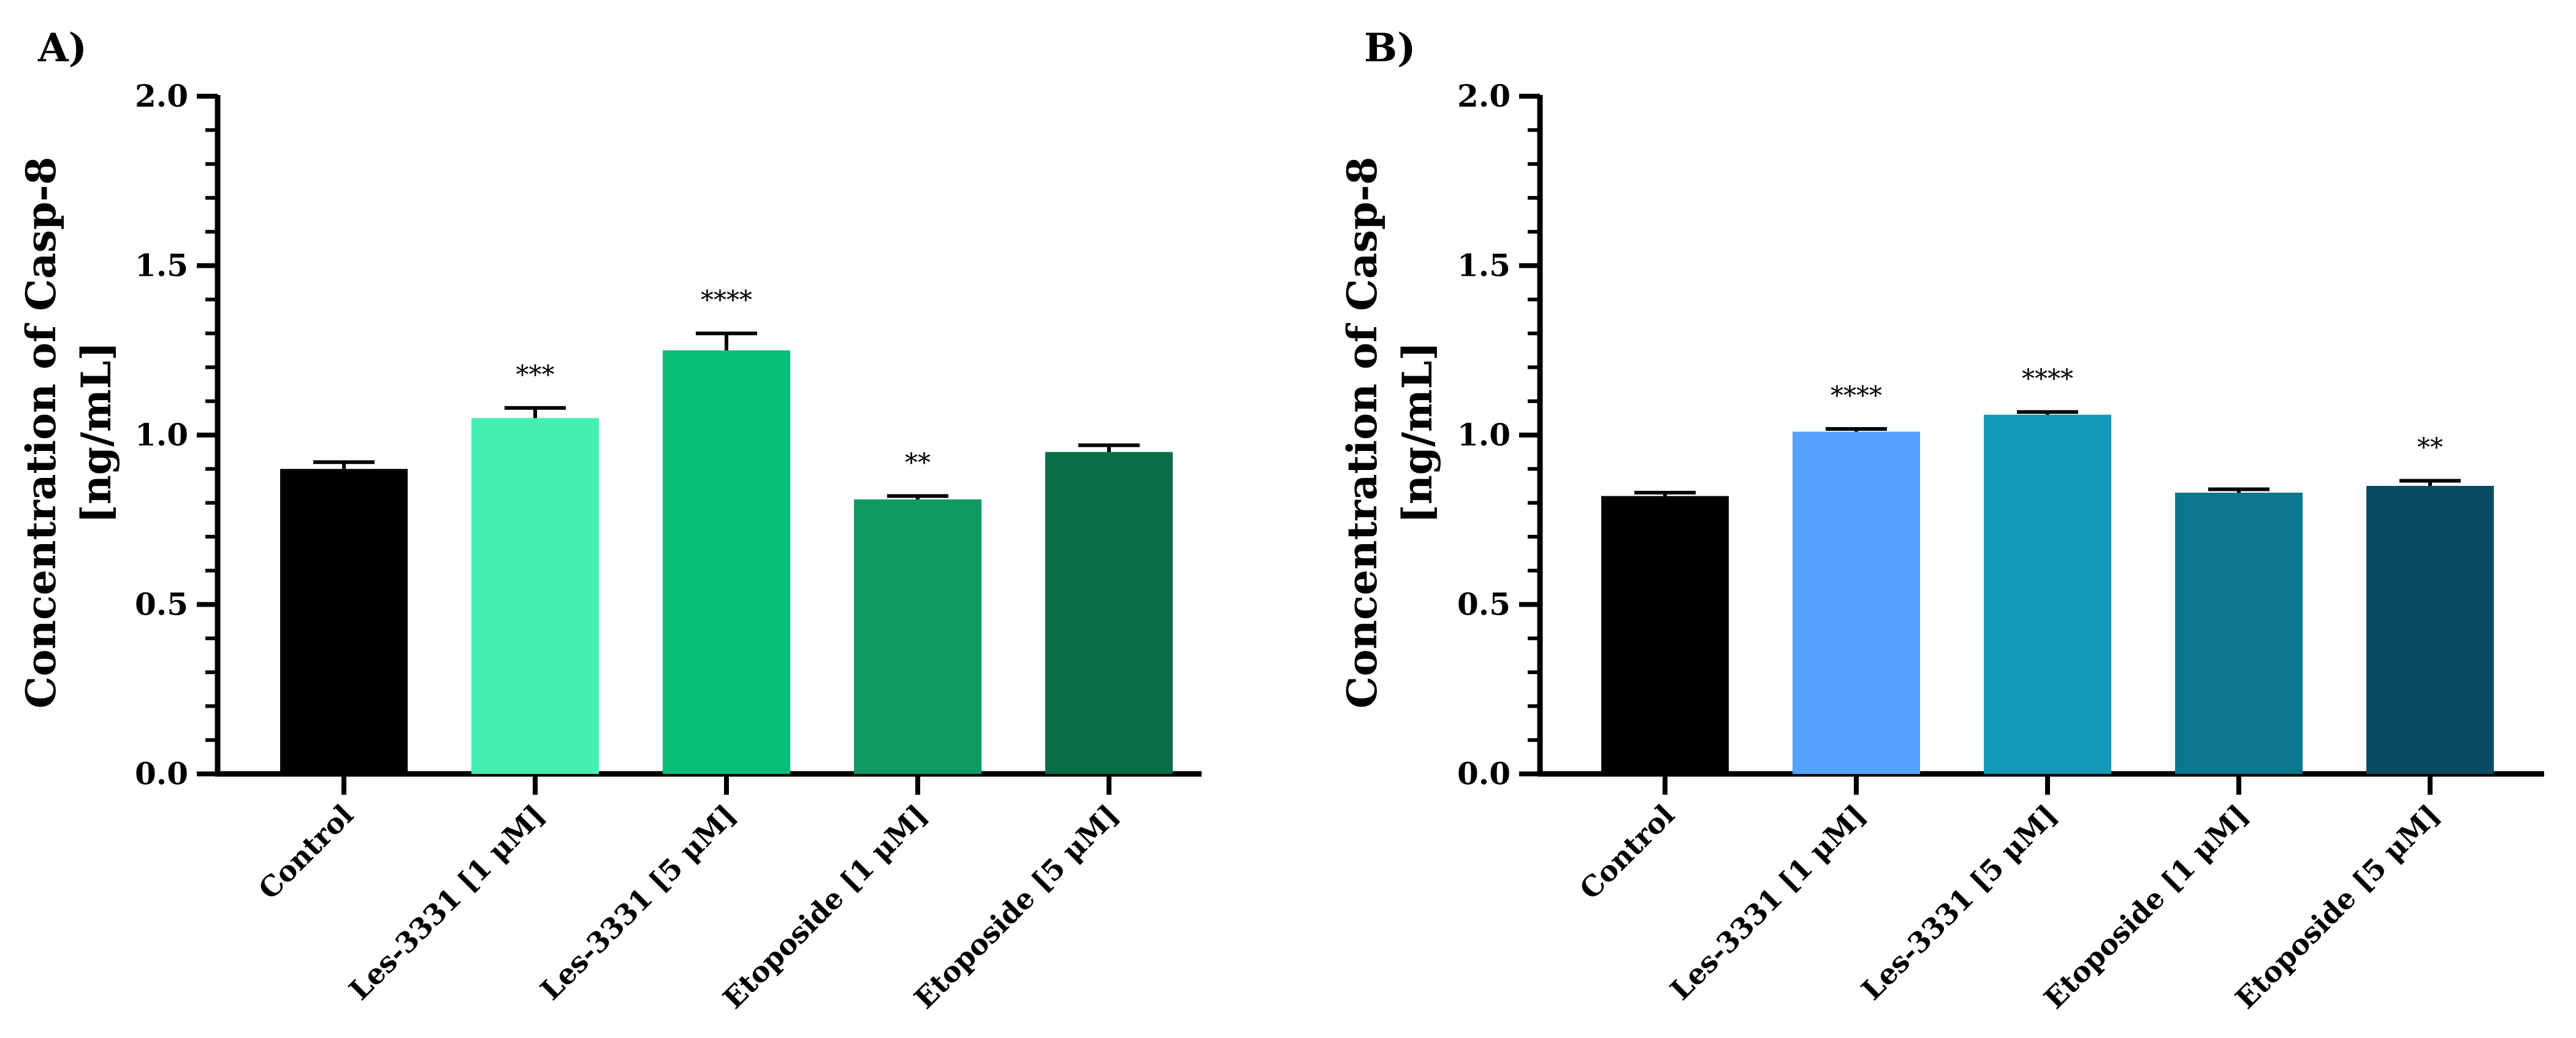 The width and height of the screenshot is (2576, 1038). Describe the element at coordinates (535, 375) in the screenshot. I see `significance-label: ***` at that location.